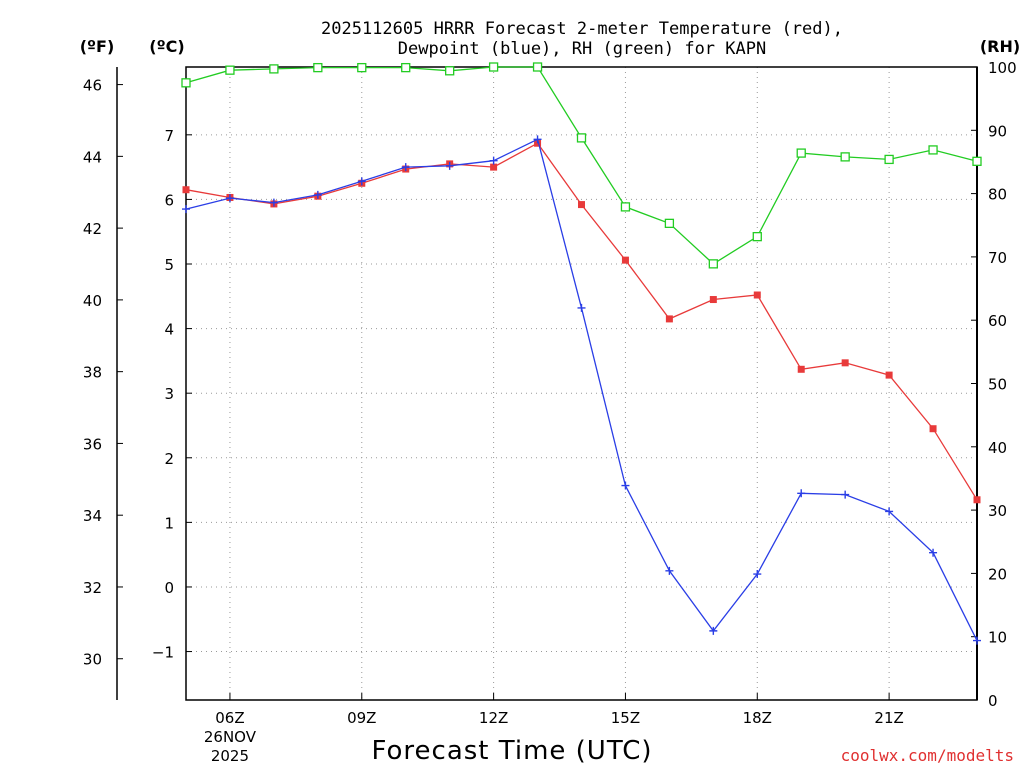 The height and width of the screenshot is (768, 1024). What do you see at coordinates (361, 718) in the screenshot?
I see `x-tick-label: 09Z` at bounding box center [361, 718].